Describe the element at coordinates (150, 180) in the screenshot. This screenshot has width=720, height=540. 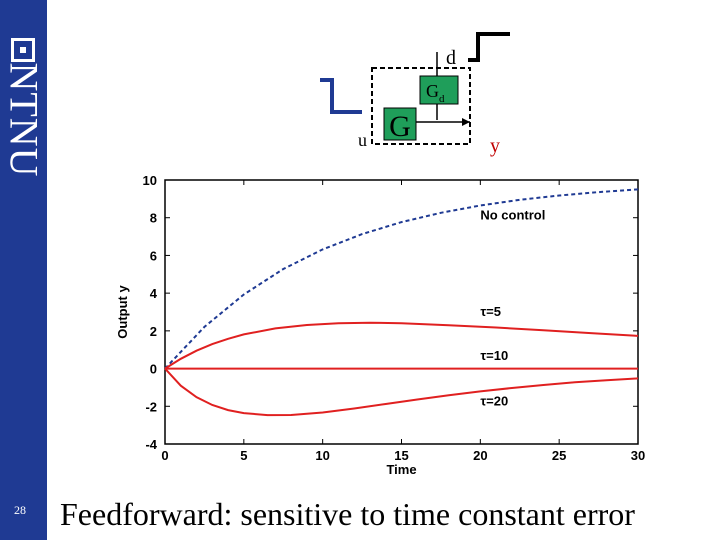
I see `y-tick-label: 10` at that location.